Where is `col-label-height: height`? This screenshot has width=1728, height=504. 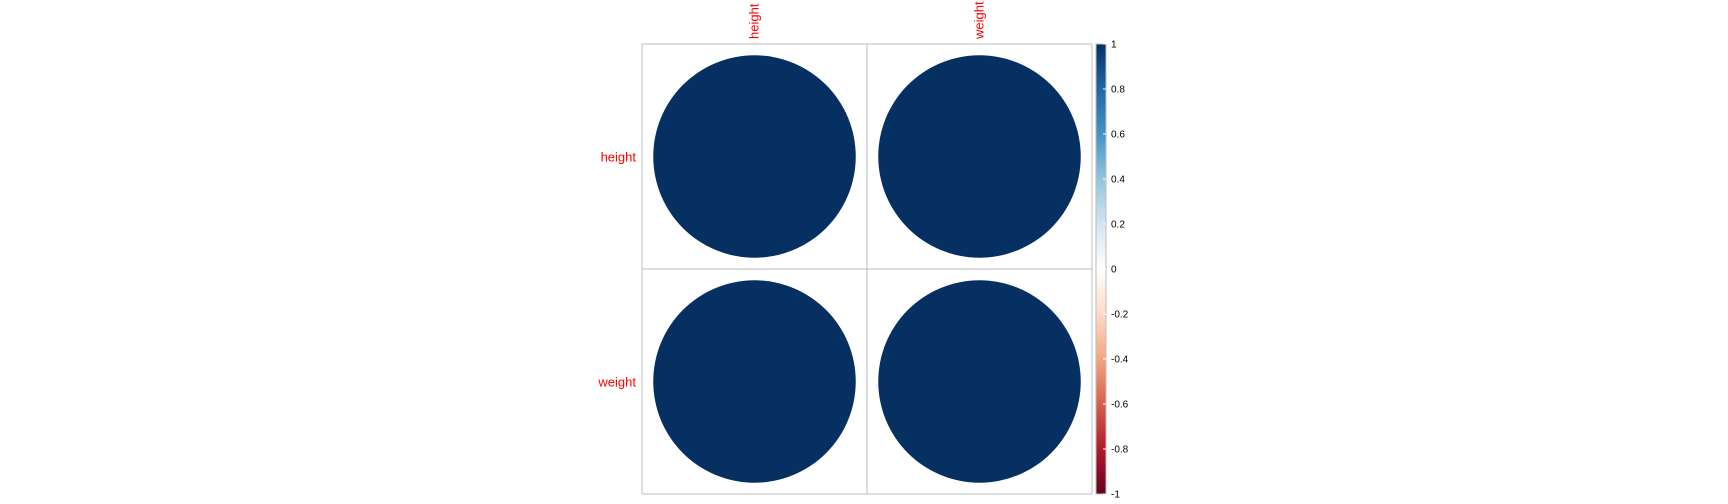 col-label-height: height is located at coordinates (754, 21).